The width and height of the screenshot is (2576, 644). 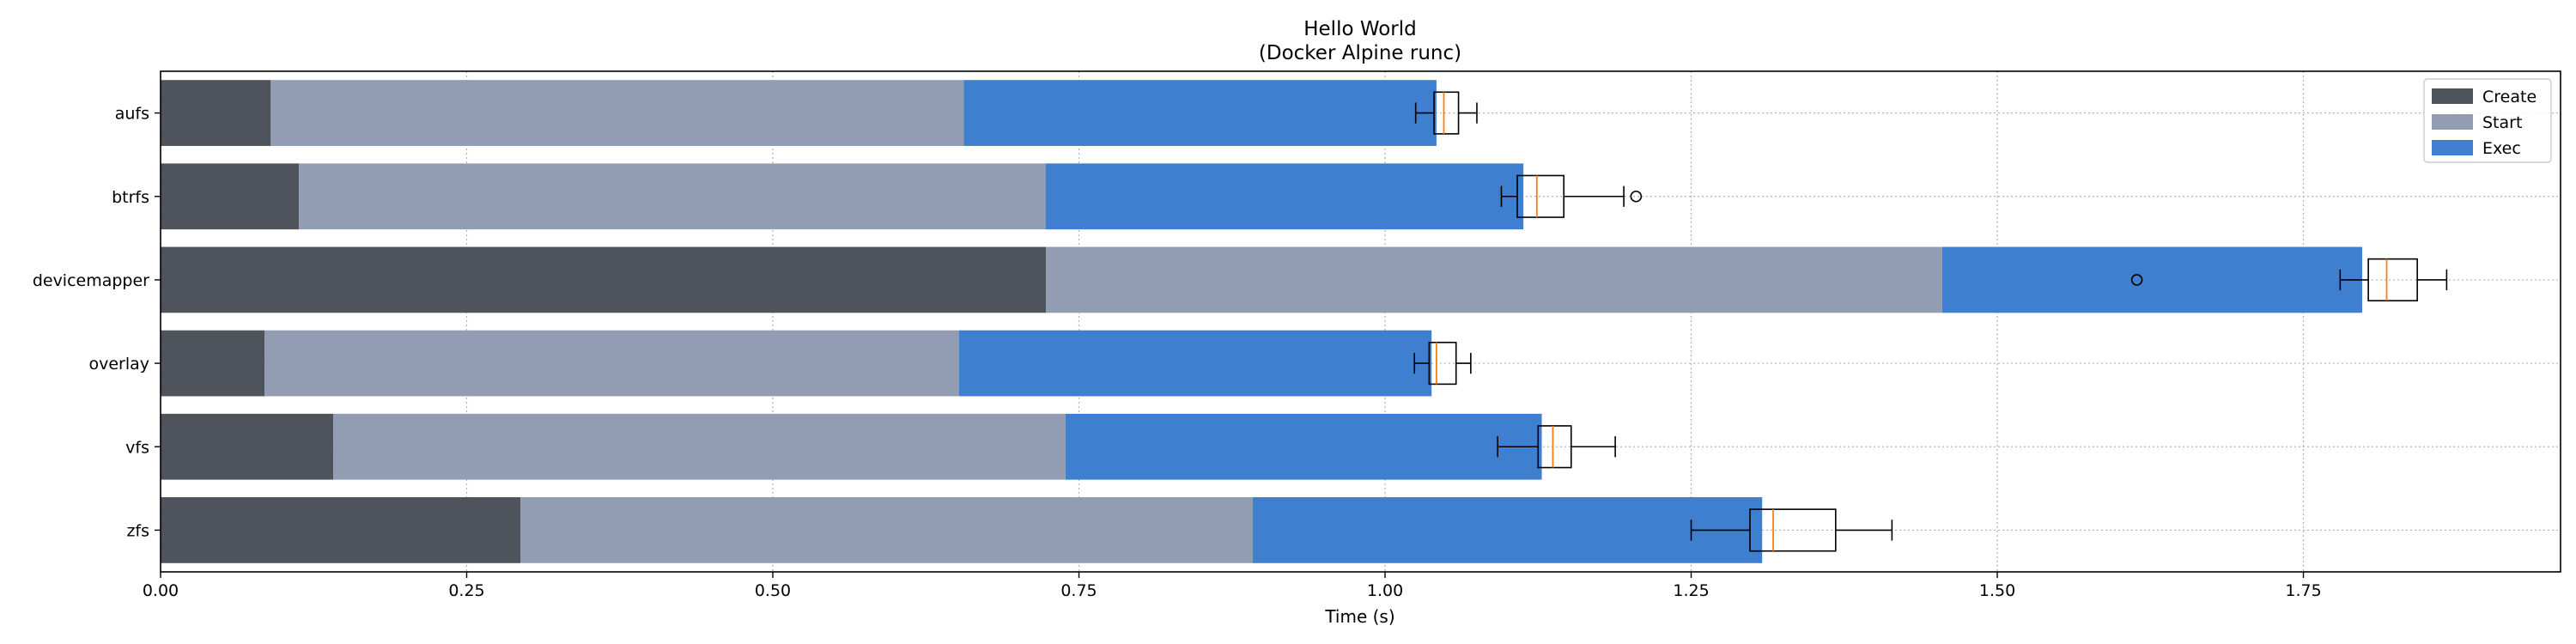 What do you see at coordinates (1508, 530) in the screenshot?
I see `bar-exec-zfs` at bounding box center [1508, 530].